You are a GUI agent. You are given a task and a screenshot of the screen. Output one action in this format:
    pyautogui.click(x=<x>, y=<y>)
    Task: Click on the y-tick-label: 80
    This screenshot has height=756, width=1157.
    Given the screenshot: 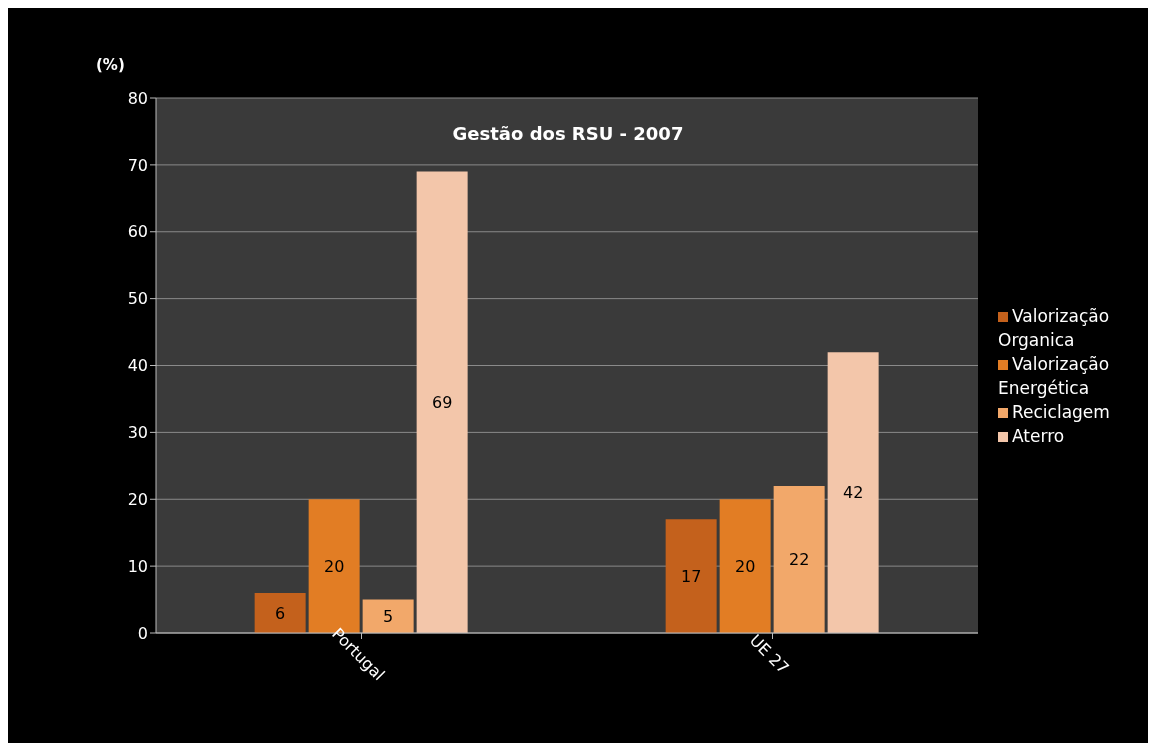 What is the action you would take?
    pyautogui.click(x=137, y=98)
    